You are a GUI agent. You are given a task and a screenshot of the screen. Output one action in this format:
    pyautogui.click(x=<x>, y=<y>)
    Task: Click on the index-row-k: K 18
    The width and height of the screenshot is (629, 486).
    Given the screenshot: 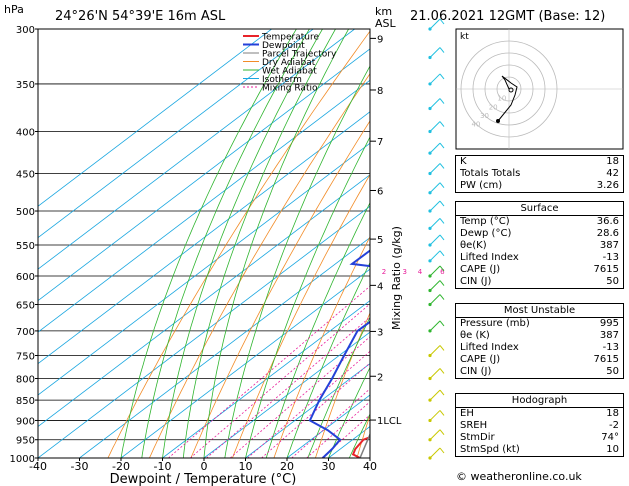 What is the action you would take?
    pyautogui.click(x=539, y=161)
    